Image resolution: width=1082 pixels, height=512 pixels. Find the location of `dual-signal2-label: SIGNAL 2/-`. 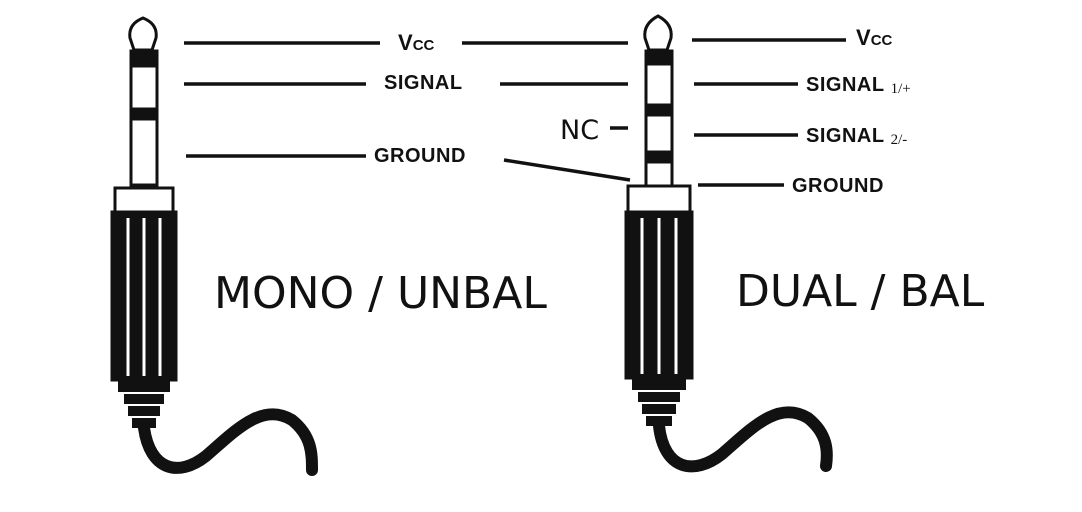

dual-signal2-label: SIGNAL 2/- is located at coordinates (856, 136).